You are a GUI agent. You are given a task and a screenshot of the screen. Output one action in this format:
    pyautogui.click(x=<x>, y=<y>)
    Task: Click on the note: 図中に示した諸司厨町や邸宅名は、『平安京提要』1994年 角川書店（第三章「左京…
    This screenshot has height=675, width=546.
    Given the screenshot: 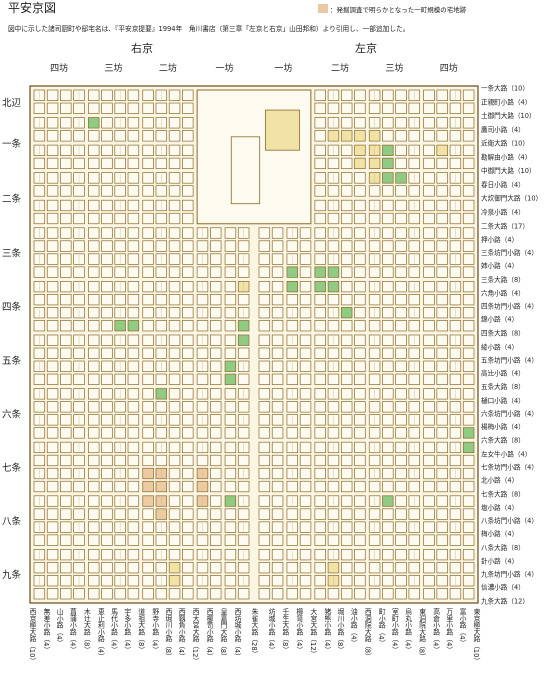 What is the action you would take?
    pyautogui.click(x=208, y=28)
    